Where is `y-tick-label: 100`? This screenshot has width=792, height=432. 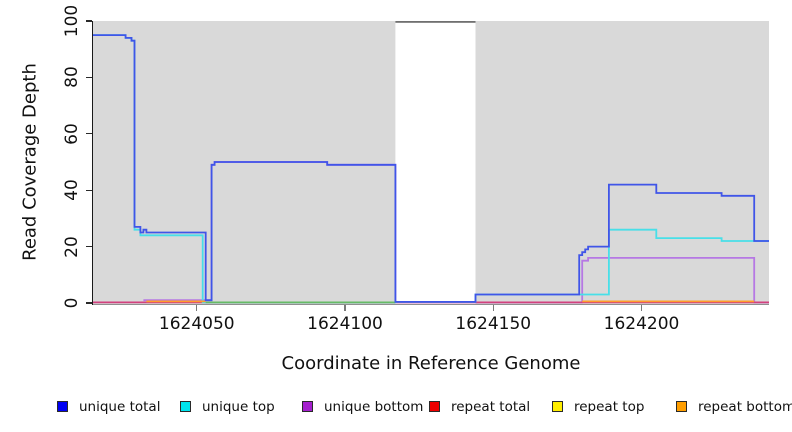
y-tick-label: 100 is located at coordinates (72, 21).